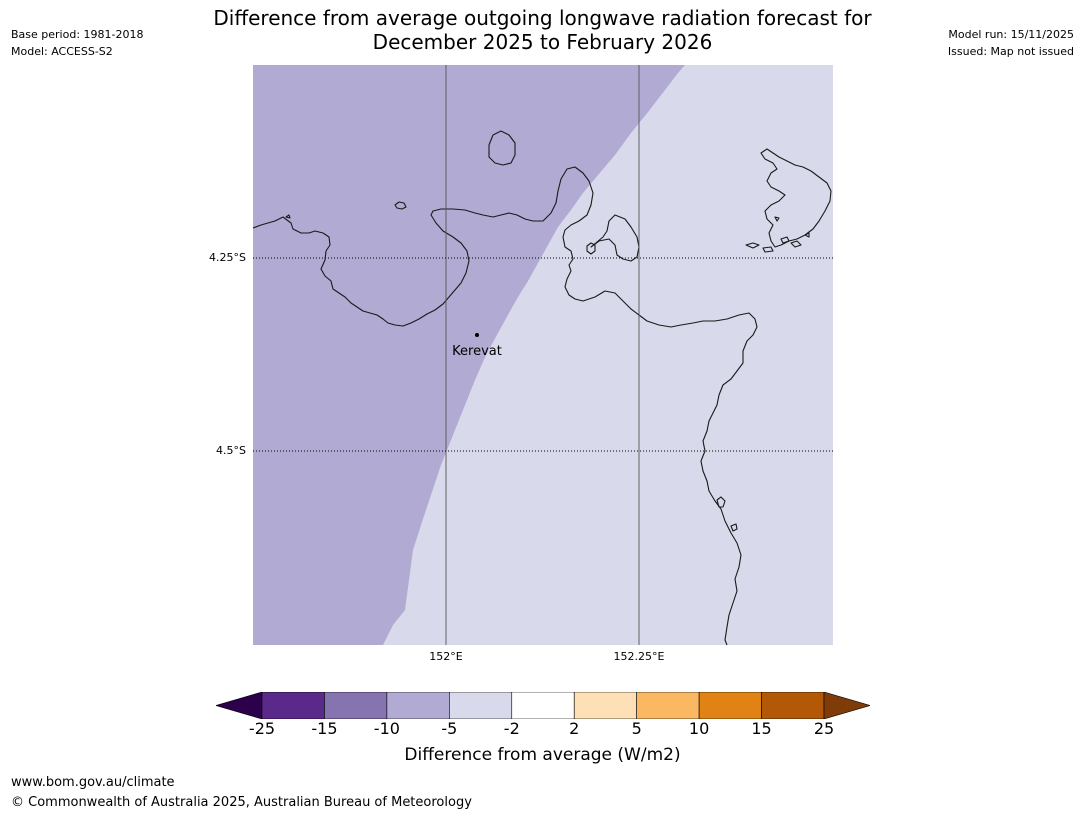 The width and height of the screenshot is (1085, 816). What do you see at coordinates (77, 34) in the screenshot?
I see `base-period-text: Base period: 1981-2018` at bounding box center [77, 34].